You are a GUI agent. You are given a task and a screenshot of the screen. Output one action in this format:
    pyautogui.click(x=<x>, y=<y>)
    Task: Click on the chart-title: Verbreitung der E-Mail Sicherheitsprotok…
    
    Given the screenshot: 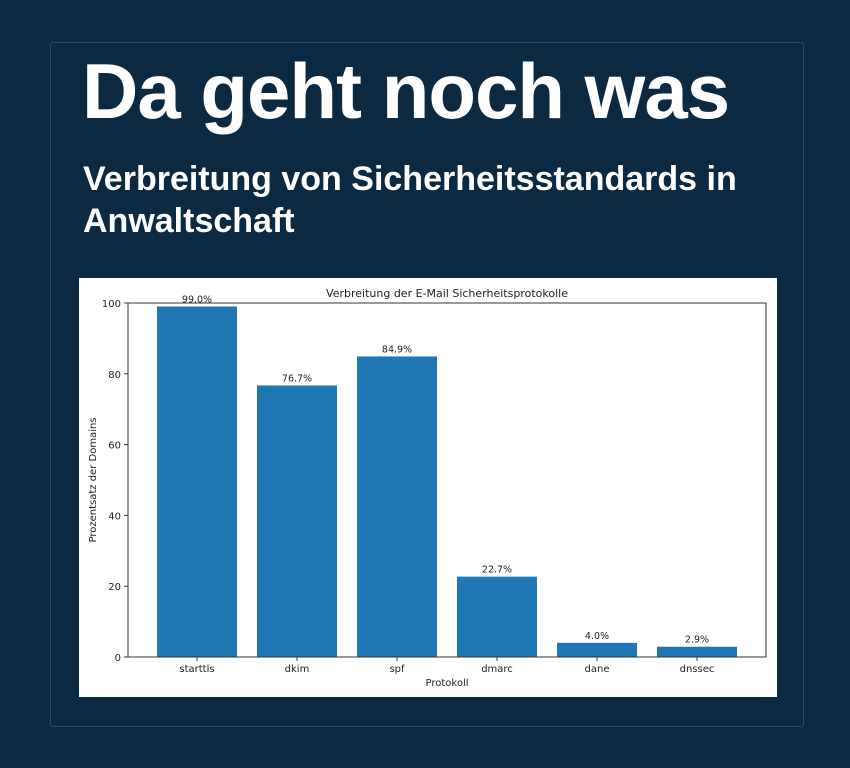 What is the action you would take?
    pyautogui.click(x=447, y=293)
    